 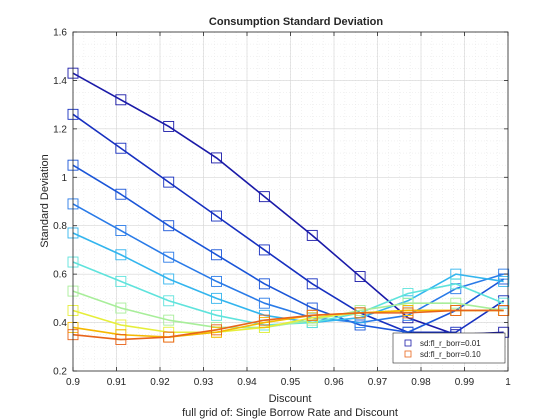 What do you see at coordinates (60, 323) in the screenshot?
I see `y-tick-label: 0.4` at bounding box center [60, 323].